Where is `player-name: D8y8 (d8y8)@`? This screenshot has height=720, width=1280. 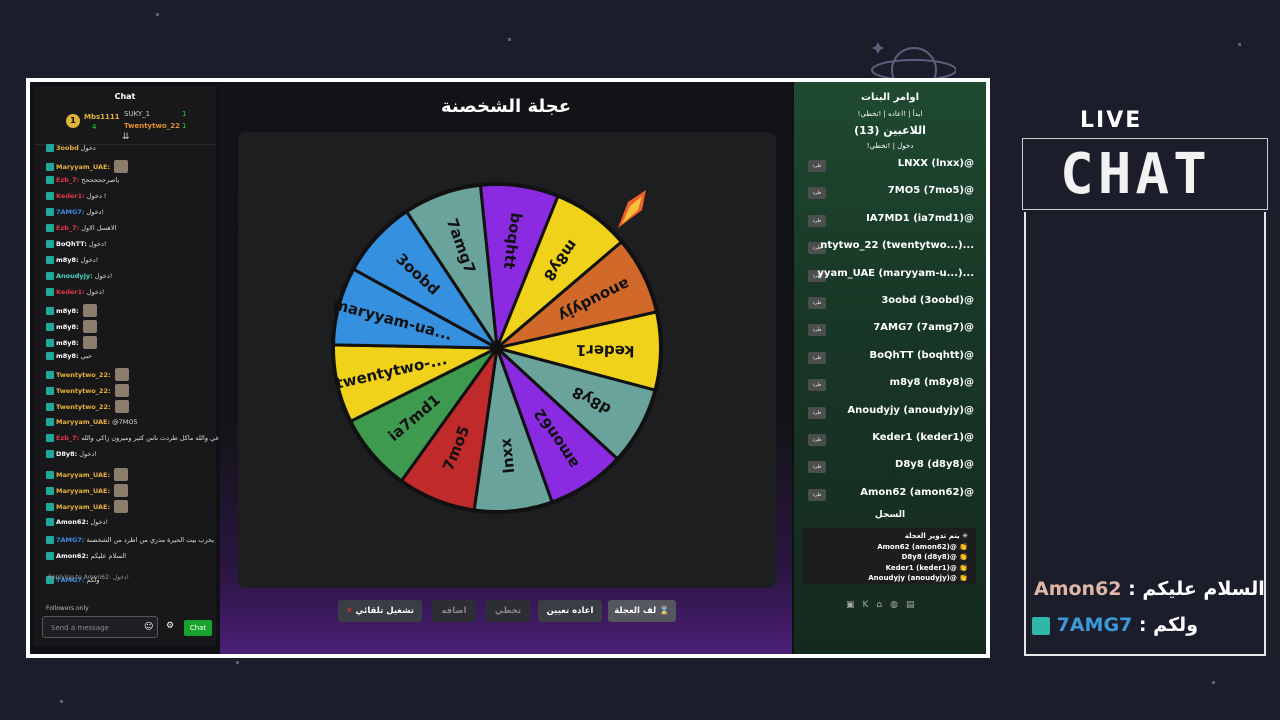
player-name: D8y8 (d8y8)@ is located at coordinates (934, 465).